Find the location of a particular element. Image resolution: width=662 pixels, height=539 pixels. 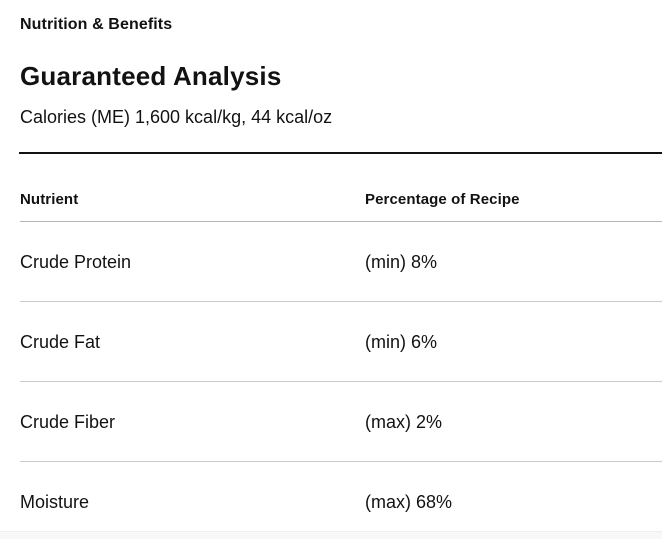

table-row: Crude Fiber (max) 2% is located at coordinates (341, 422).